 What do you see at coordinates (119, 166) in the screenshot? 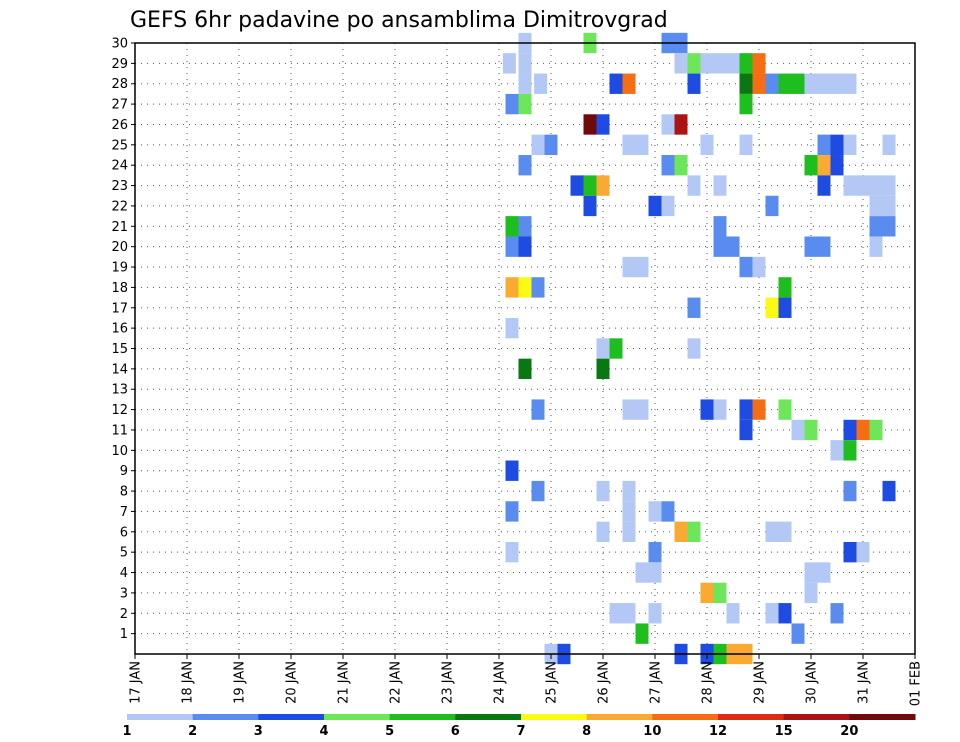
I see `y-tick-label: 24` at bounding box center [119, 166].